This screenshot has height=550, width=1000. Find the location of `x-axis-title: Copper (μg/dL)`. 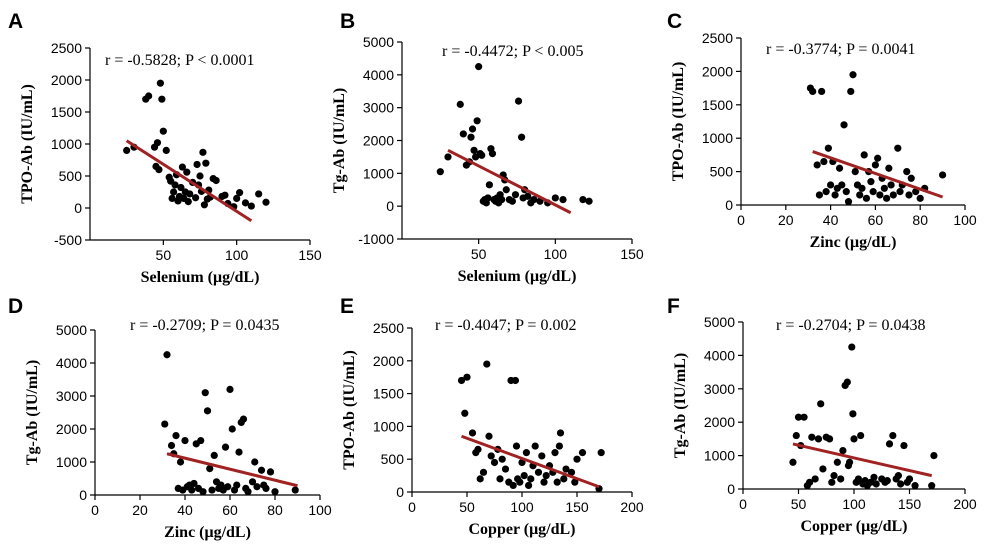

x-axis-title: Copper (μg/dL) is located at coordinates (853, 526).